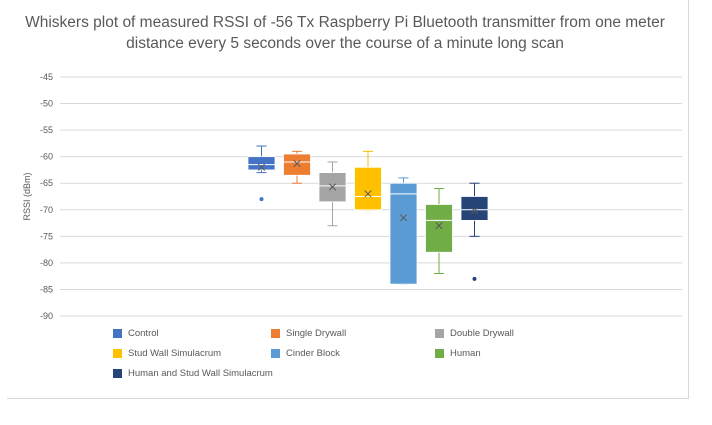  I want to click on legend-item: Human, so click(458, 353).